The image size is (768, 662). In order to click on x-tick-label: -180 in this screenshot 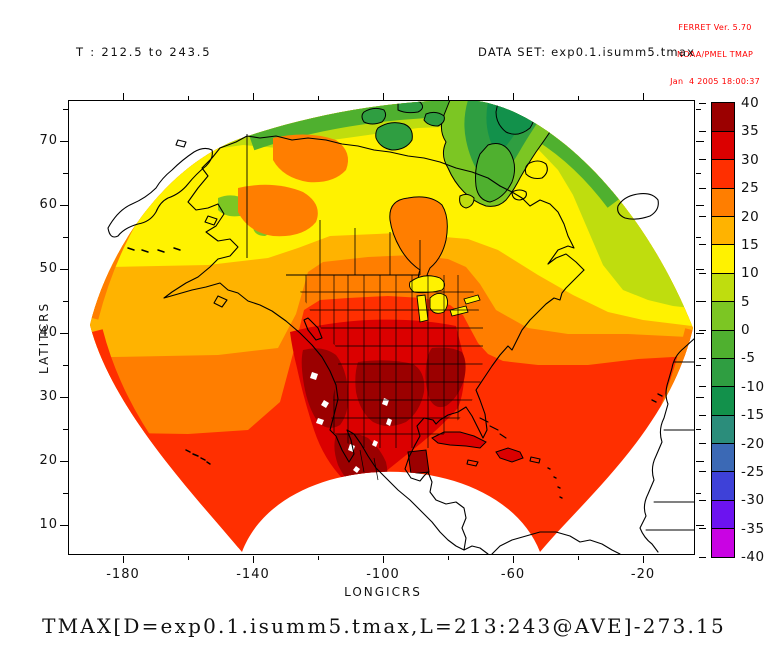, I will do `click(123, 574)`.